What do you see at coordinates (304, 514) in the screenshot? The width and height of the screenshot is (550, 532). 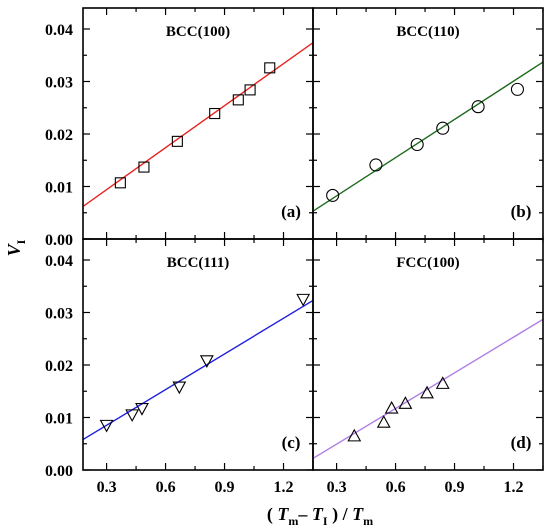 I see `x-axis-label-minus: –` at bounding box center [304, 514].